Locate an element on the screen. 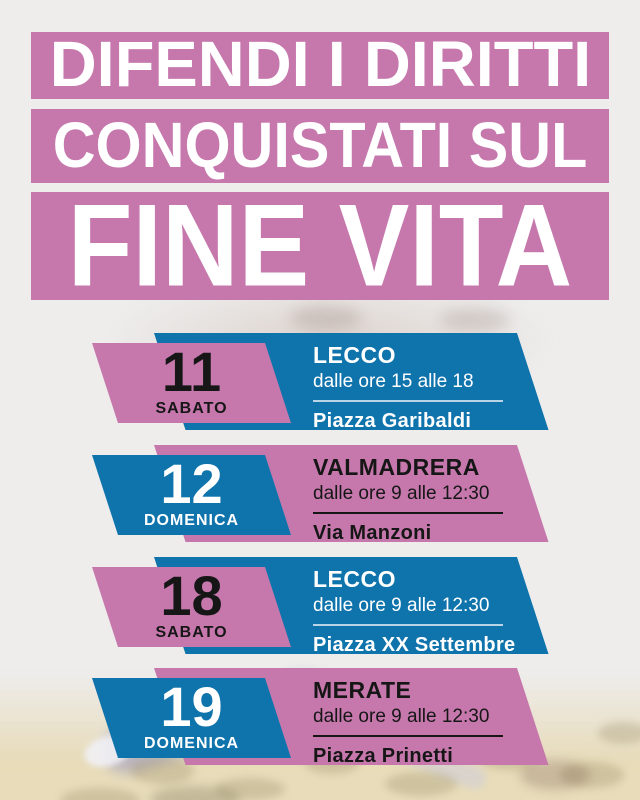  event-city: MERATE is located at coordinates (362, 690).